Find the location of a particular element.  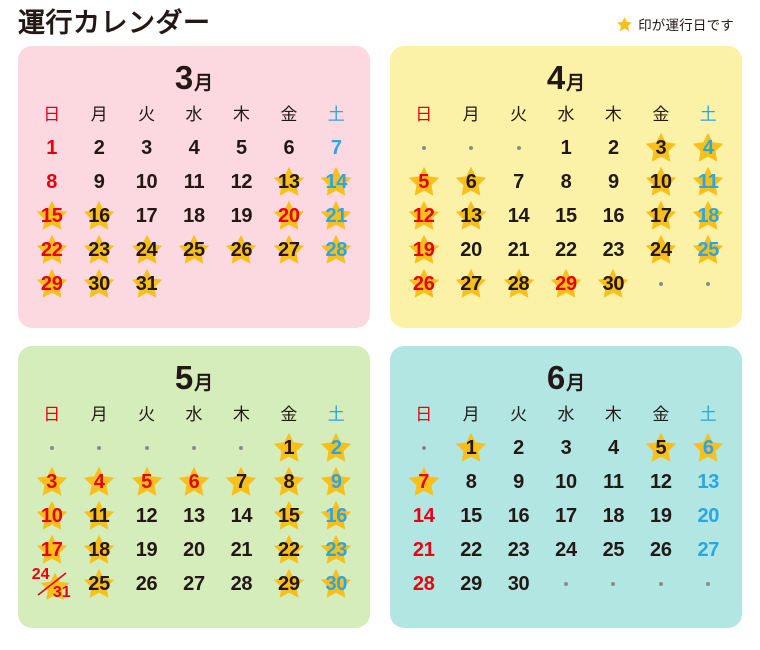

day-cell: 27 is located at coordinates (193, 584).